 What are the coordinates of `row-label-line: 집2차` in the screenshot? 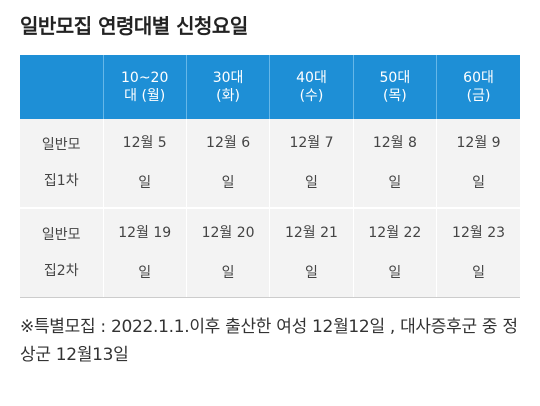 It's located at (61, 271).